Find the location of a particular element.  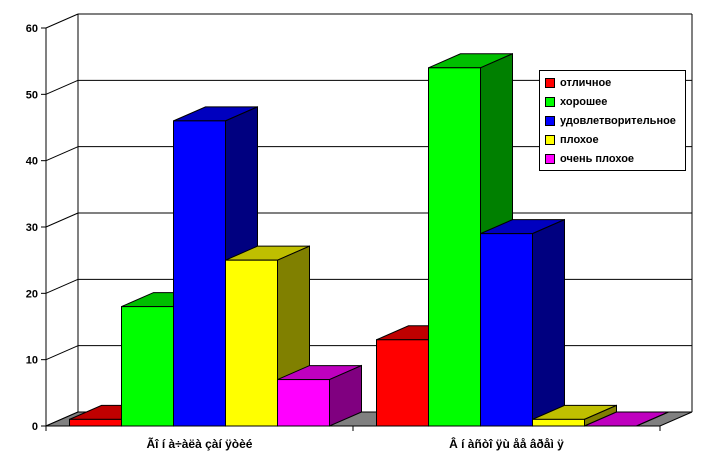

y-tick-label: 60 is located at coordinates (32, 29).